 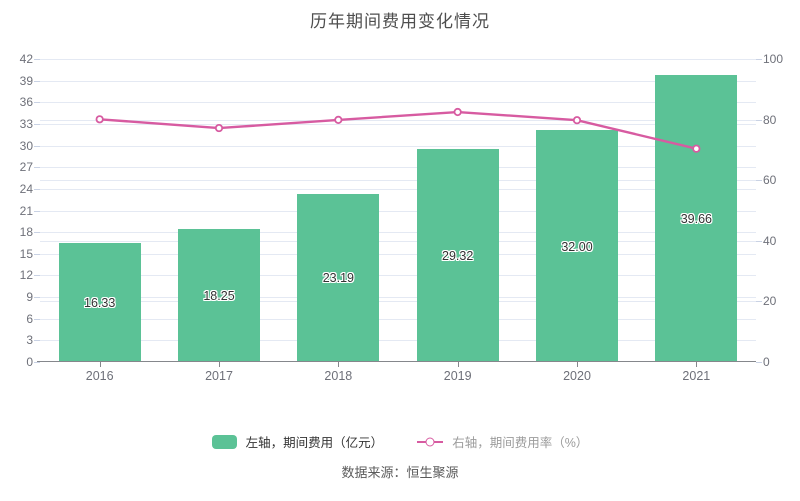 I want to click on y-axis-right-label: 20, so click(x=770, y=301).